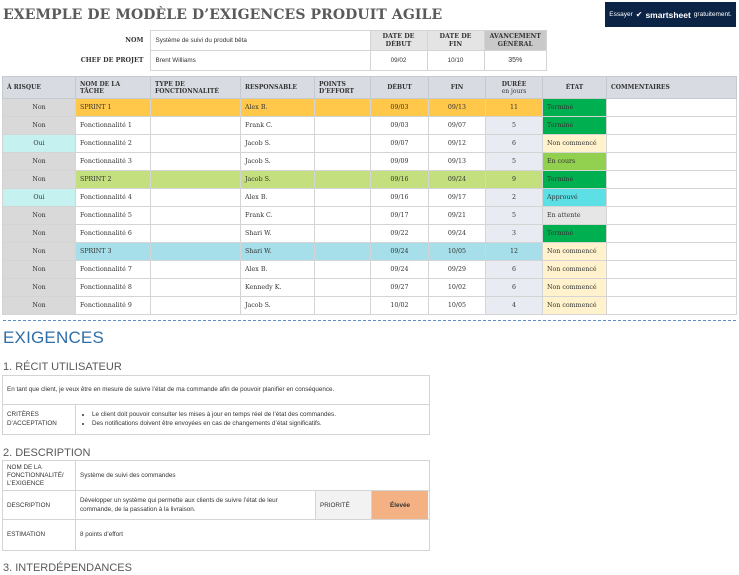 The width and height of the screenshot is (739, 575). I want to click on cell-etat: En cours, so click(574, 161).